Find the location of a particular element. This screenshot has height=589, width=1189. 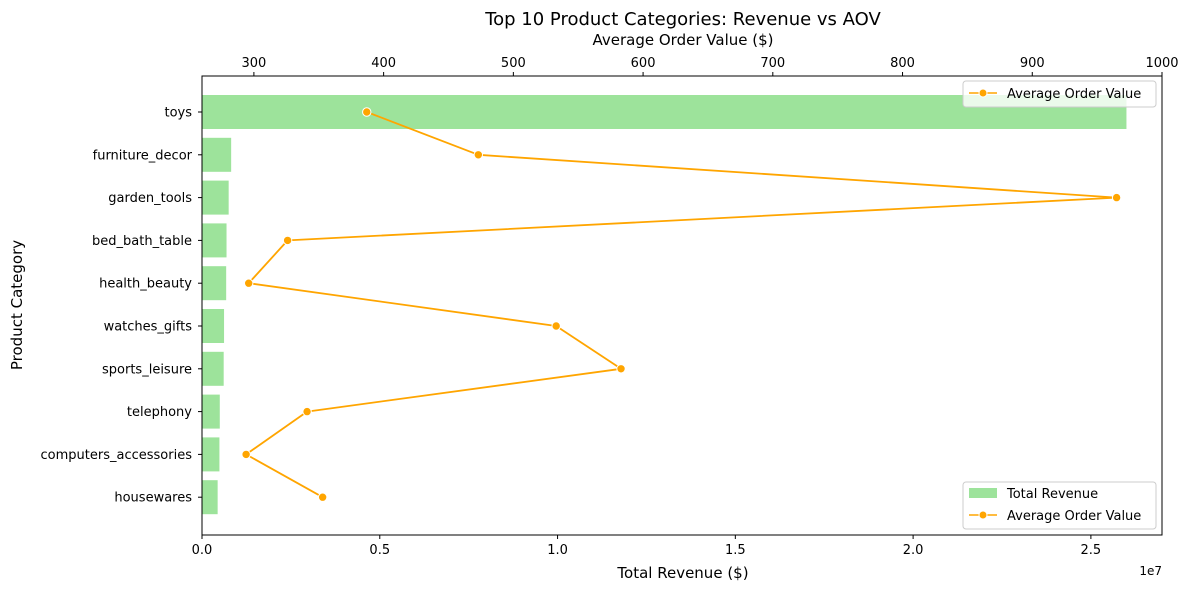

y-tick-label-furniture_decor: furniture_decor is located at coordinates (143, 155).